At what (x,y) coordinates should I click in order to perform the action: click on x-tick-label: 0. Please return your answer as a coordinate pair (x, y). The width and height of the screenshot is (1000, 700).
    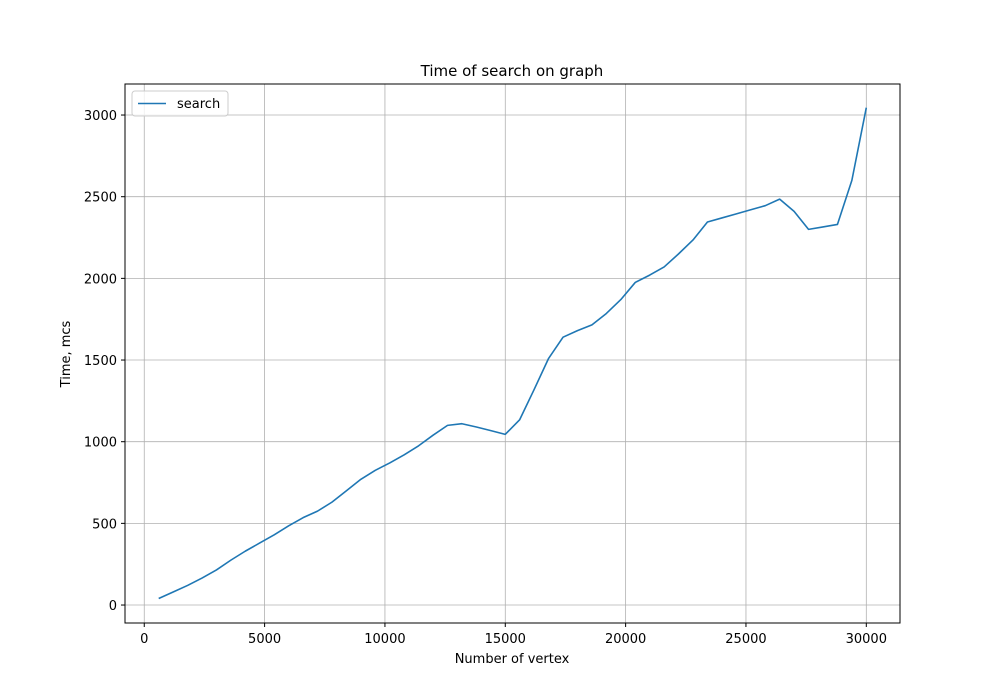
    Looking at the image, I should click on (144, 639).